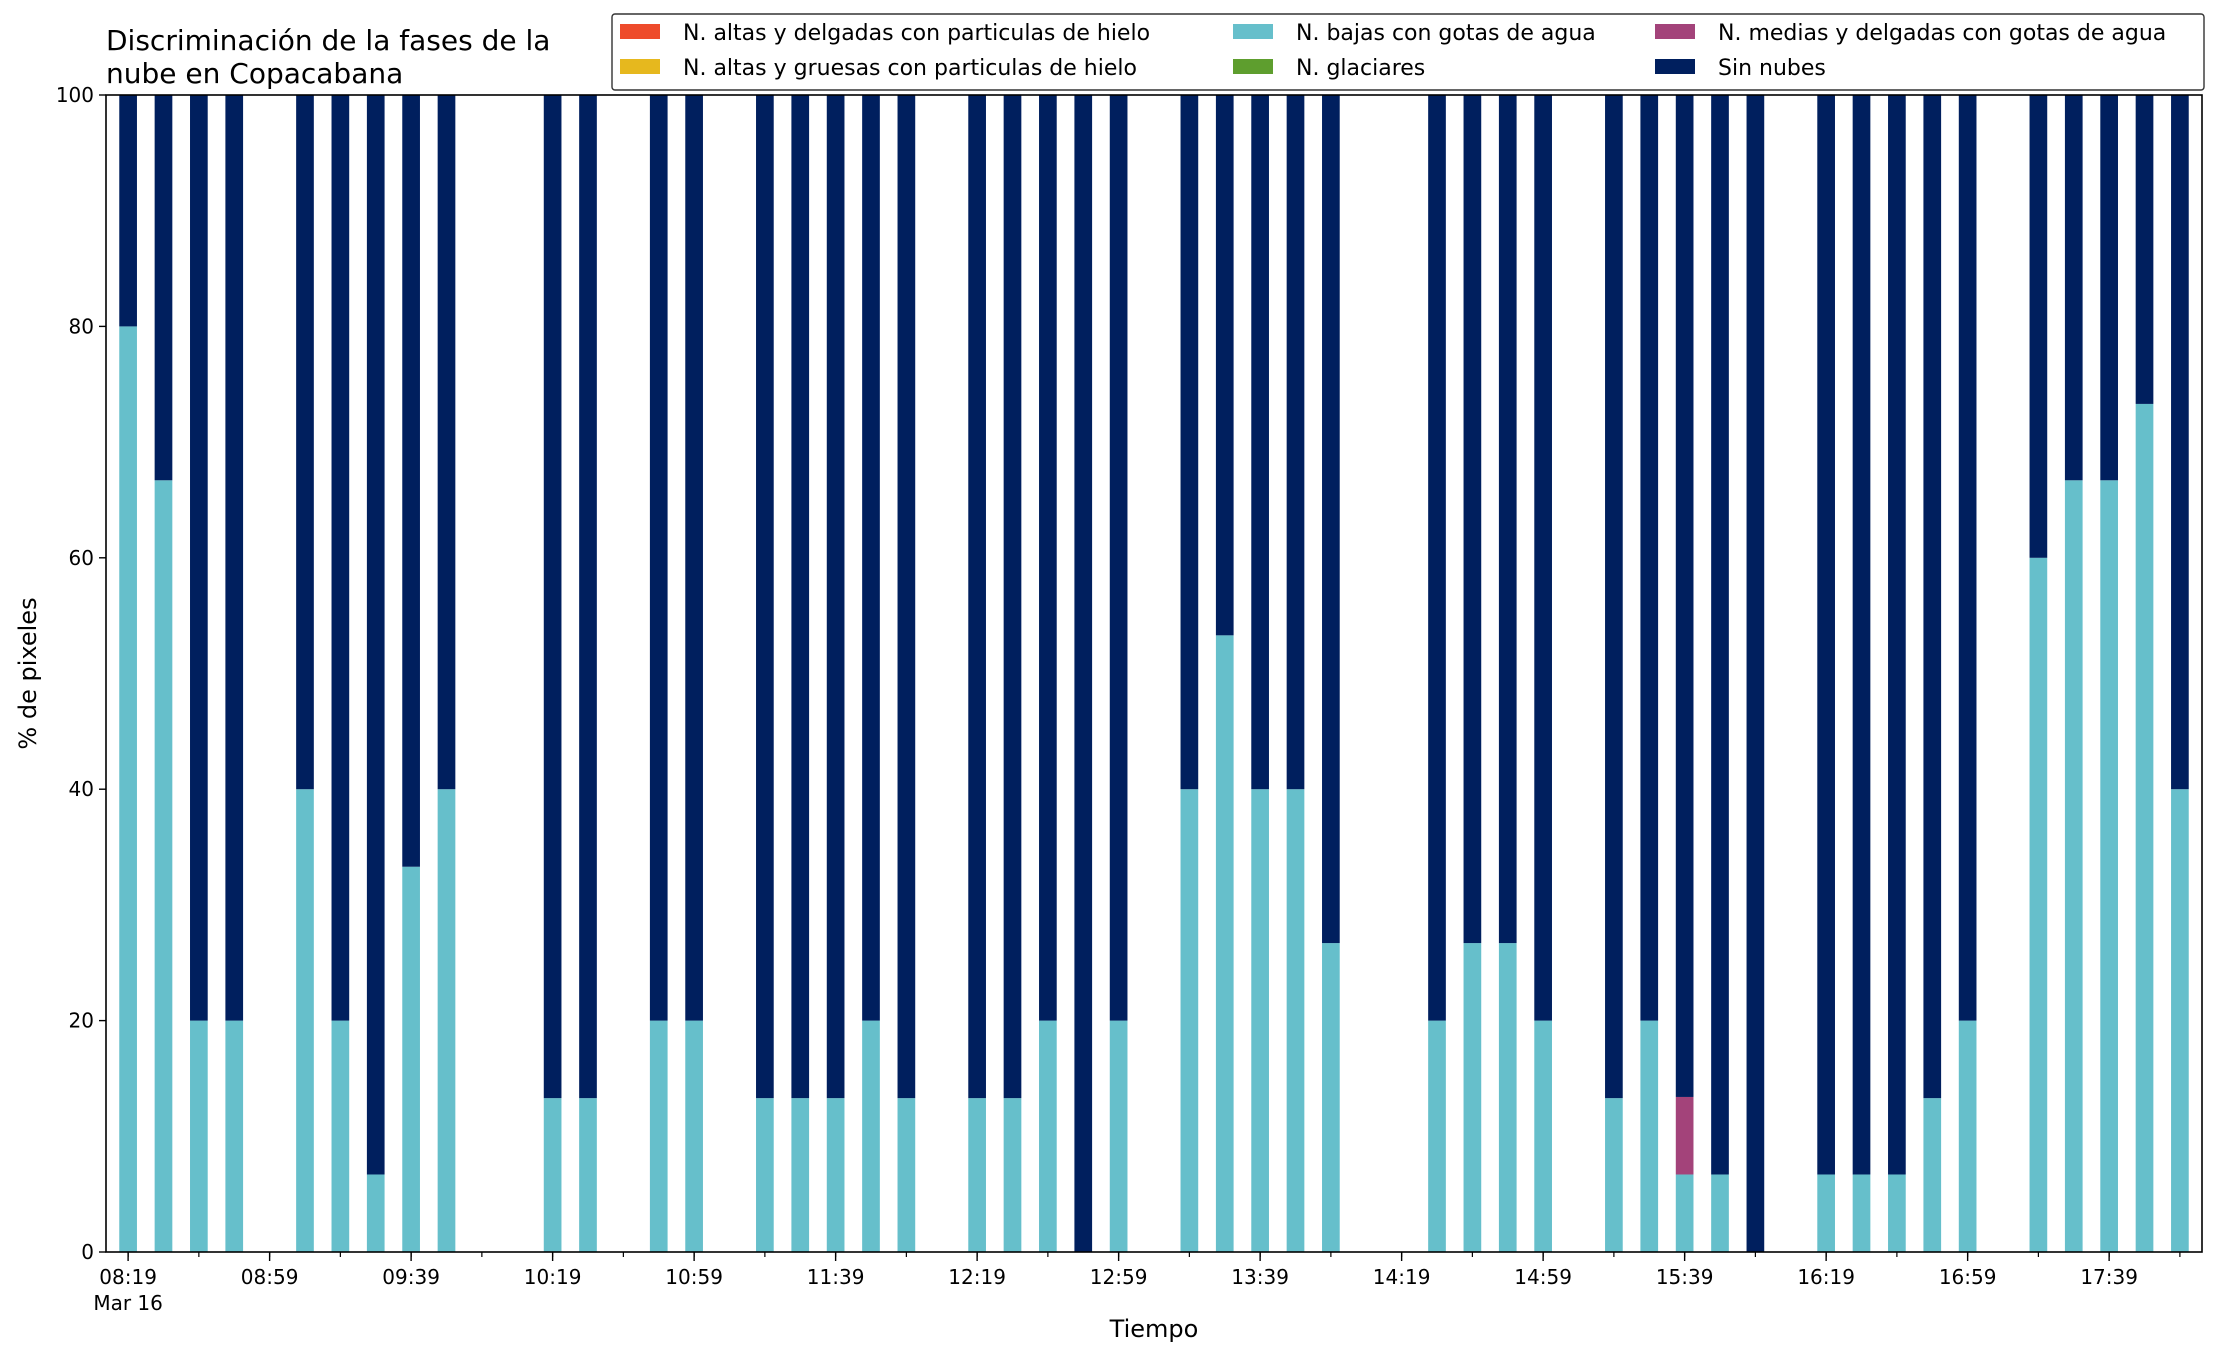 The height and width of the screenshot is (1355, 2216). I want to click on x-tick-label: 12:19, so click(977, 1277).